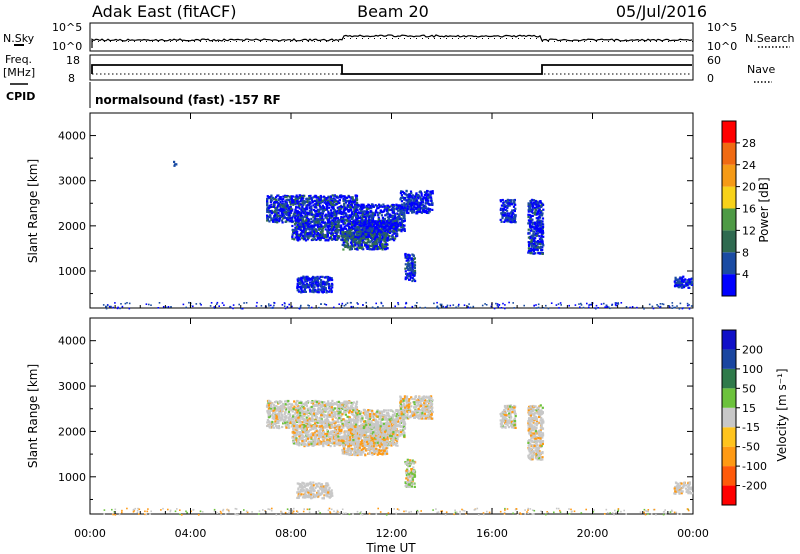 This screenshot has width=800, height=554. Describe the element at coordinates (749, 187) in the screenshot. I see `colorbar-tick-label: 20` at that location.